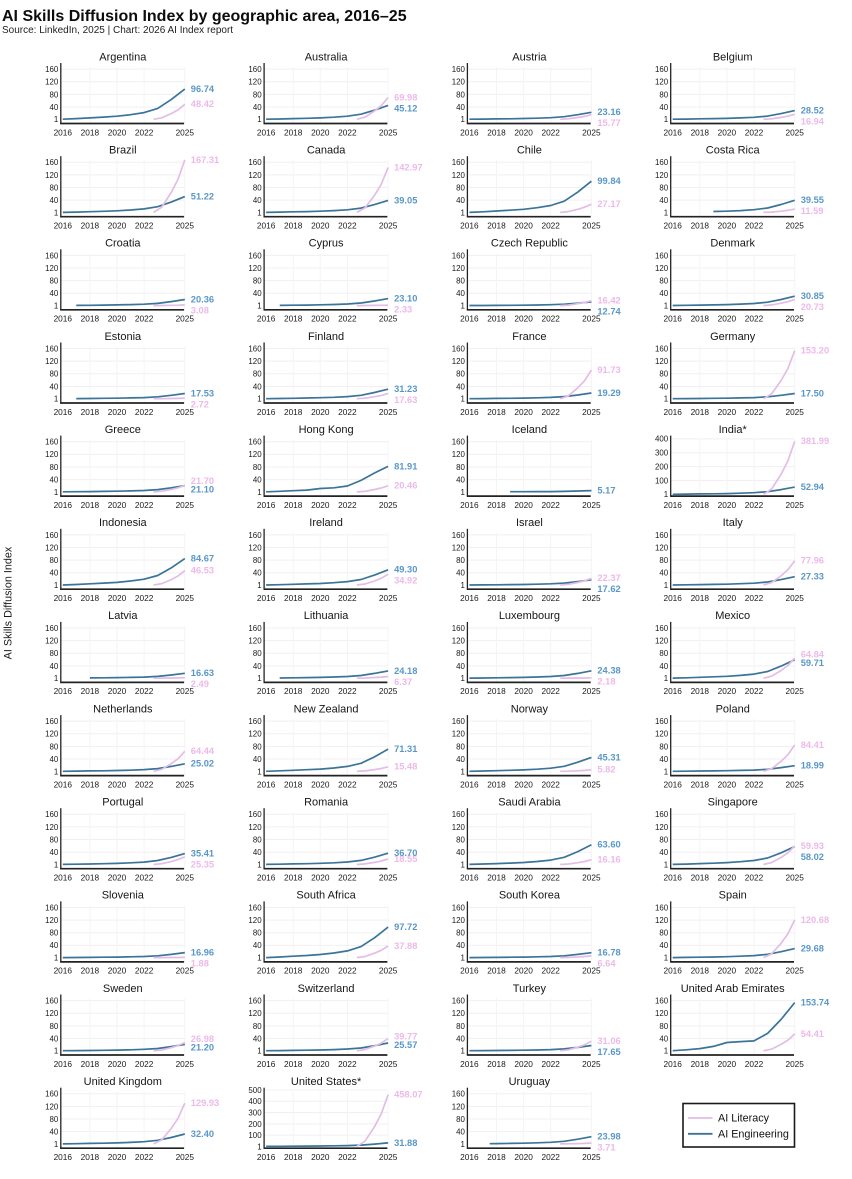 The height and width of the screenshot is (1179, 852). I want to click on svg-text: 39.77, so click(405, 1036).